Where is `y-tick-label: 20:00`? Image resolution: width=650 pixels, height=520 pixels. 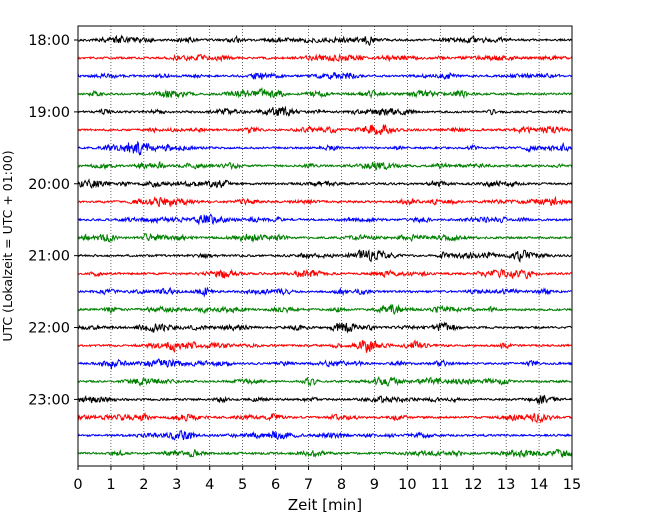
y-tick-label: 20:00 is located at coordinates (49, 185).